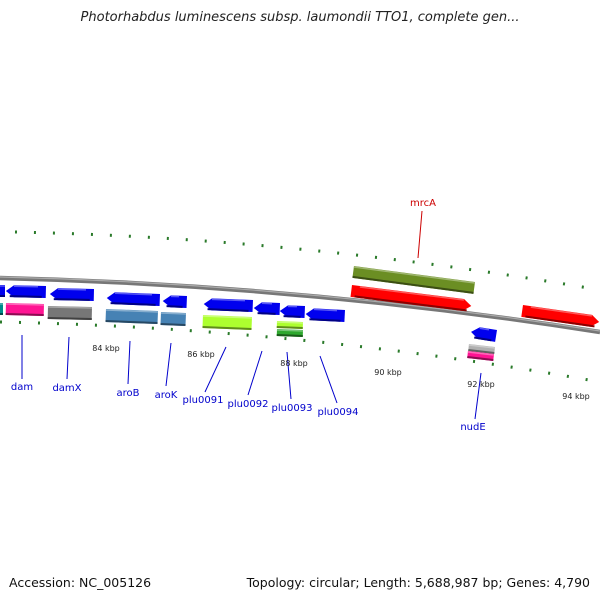 This screenshot has width=600, height=600. I want to click on gene-nudE-b, so click(480, 356).